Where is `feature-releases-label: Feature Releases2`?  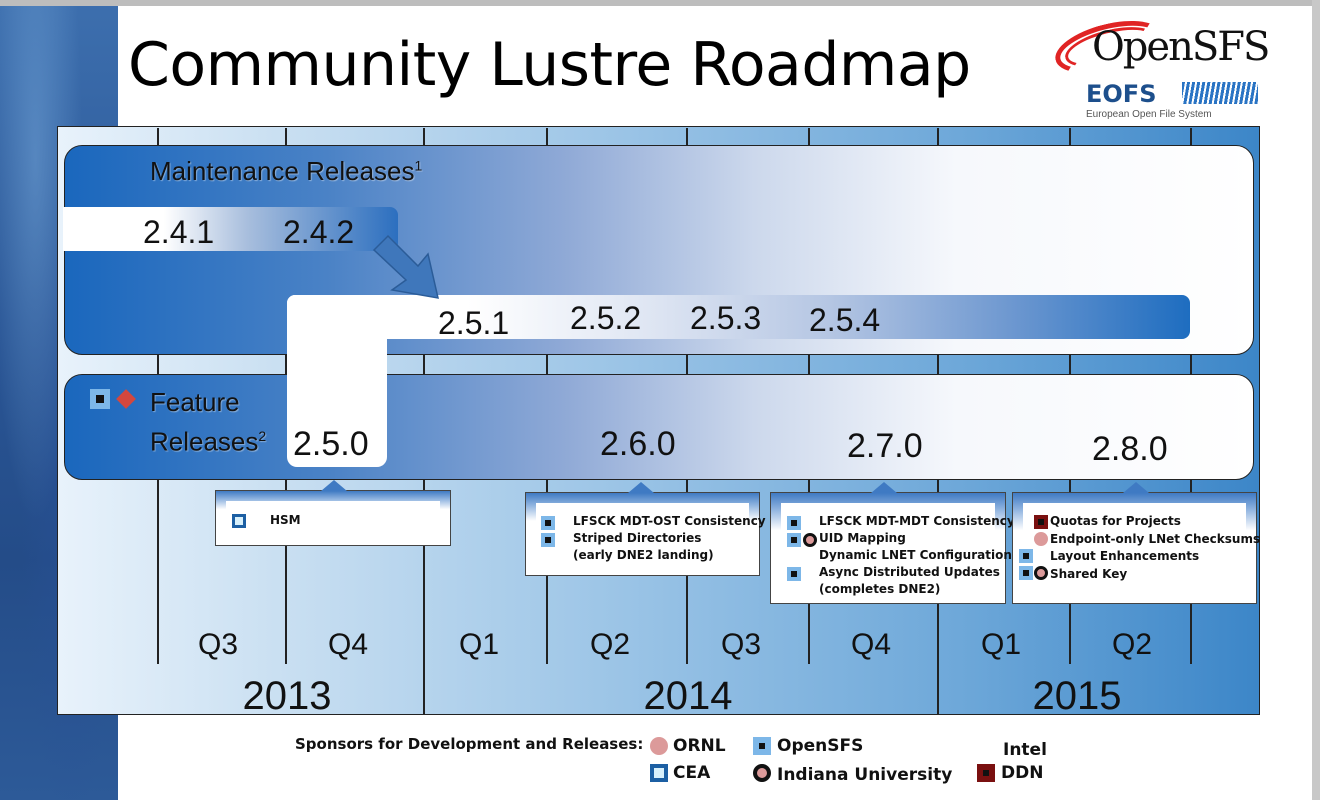 feature-releases-label: Feature Releases2 is located at coordinates (208, 422).